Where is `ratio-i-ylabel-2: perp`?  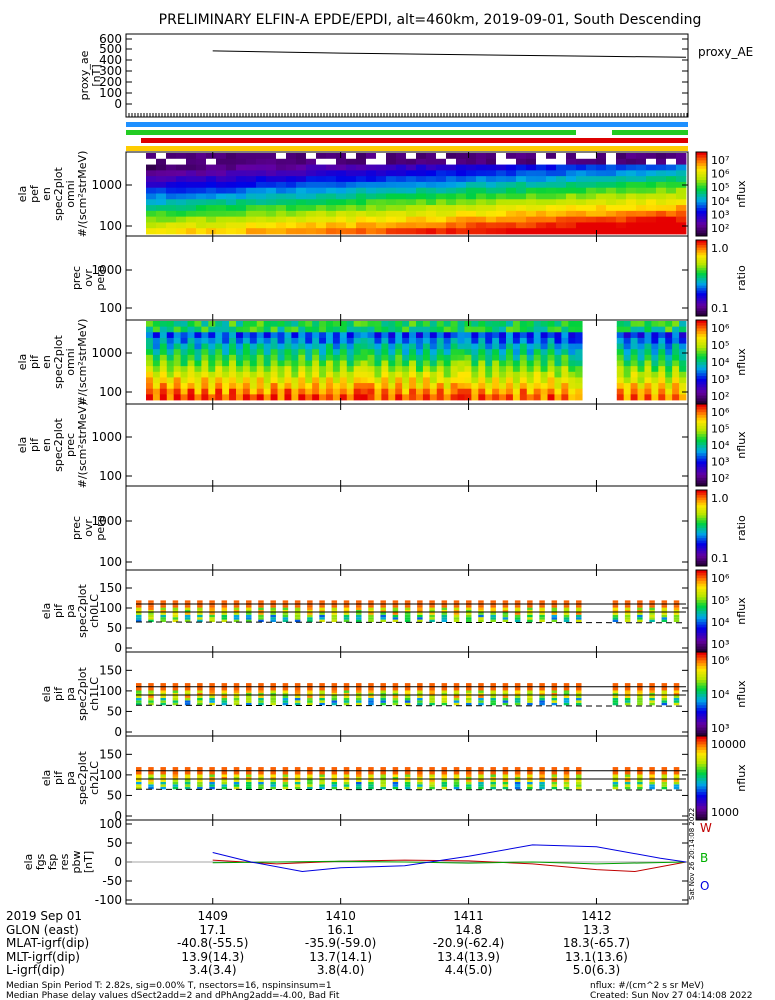 ratio-i-ylabel-2: perp is located at coordinates (100, 527).